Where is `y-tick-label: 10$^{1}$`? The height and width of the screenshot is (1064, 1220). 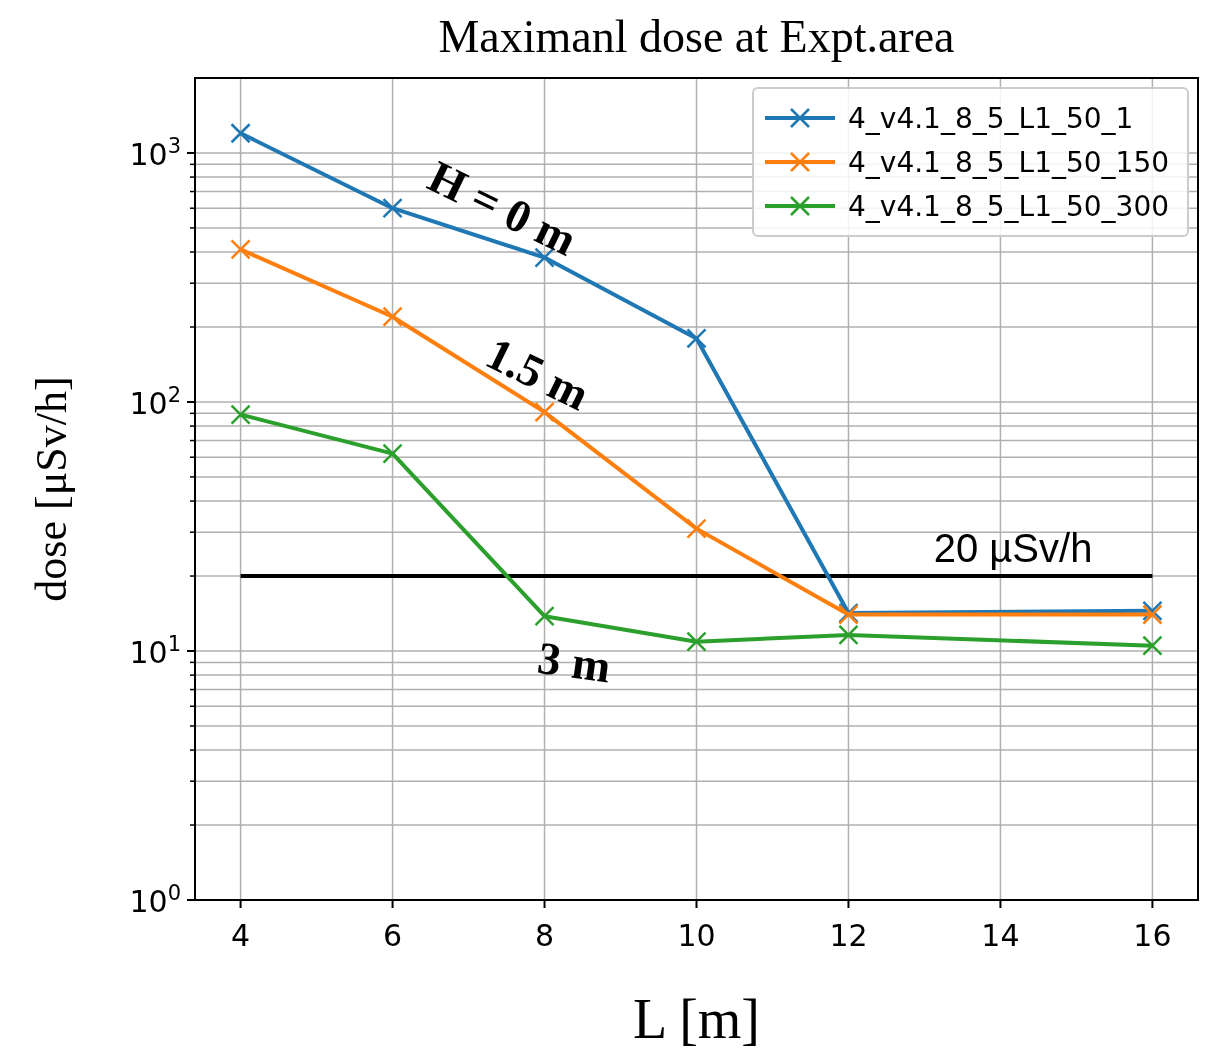 y-tick-label: 10$^{1}$ is located at coordinates (155, 650).